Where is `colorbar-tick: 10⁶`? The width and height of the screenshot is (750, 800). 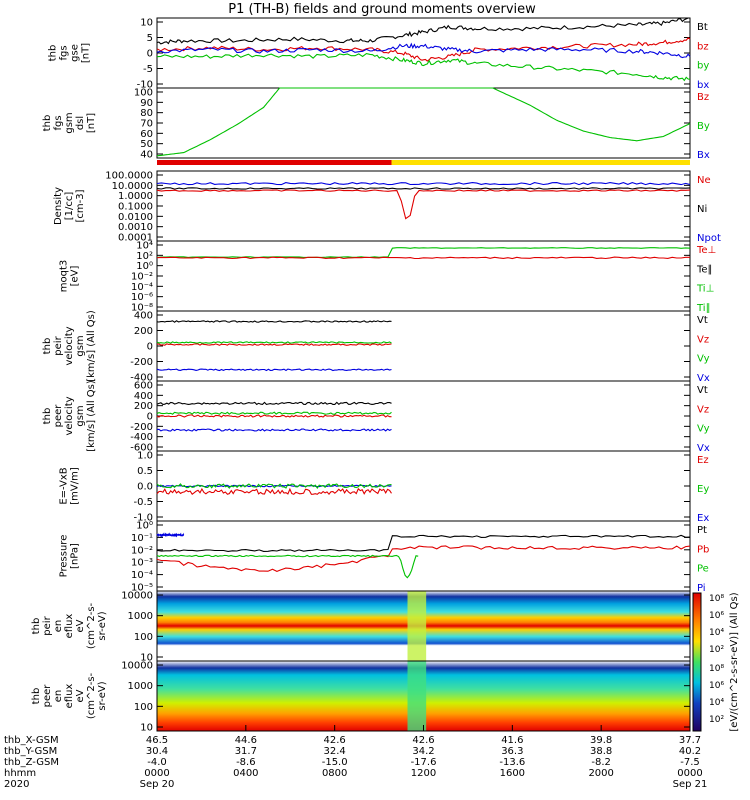
colorbar-tick: 10⁶ is located at coordinates (716, 616).